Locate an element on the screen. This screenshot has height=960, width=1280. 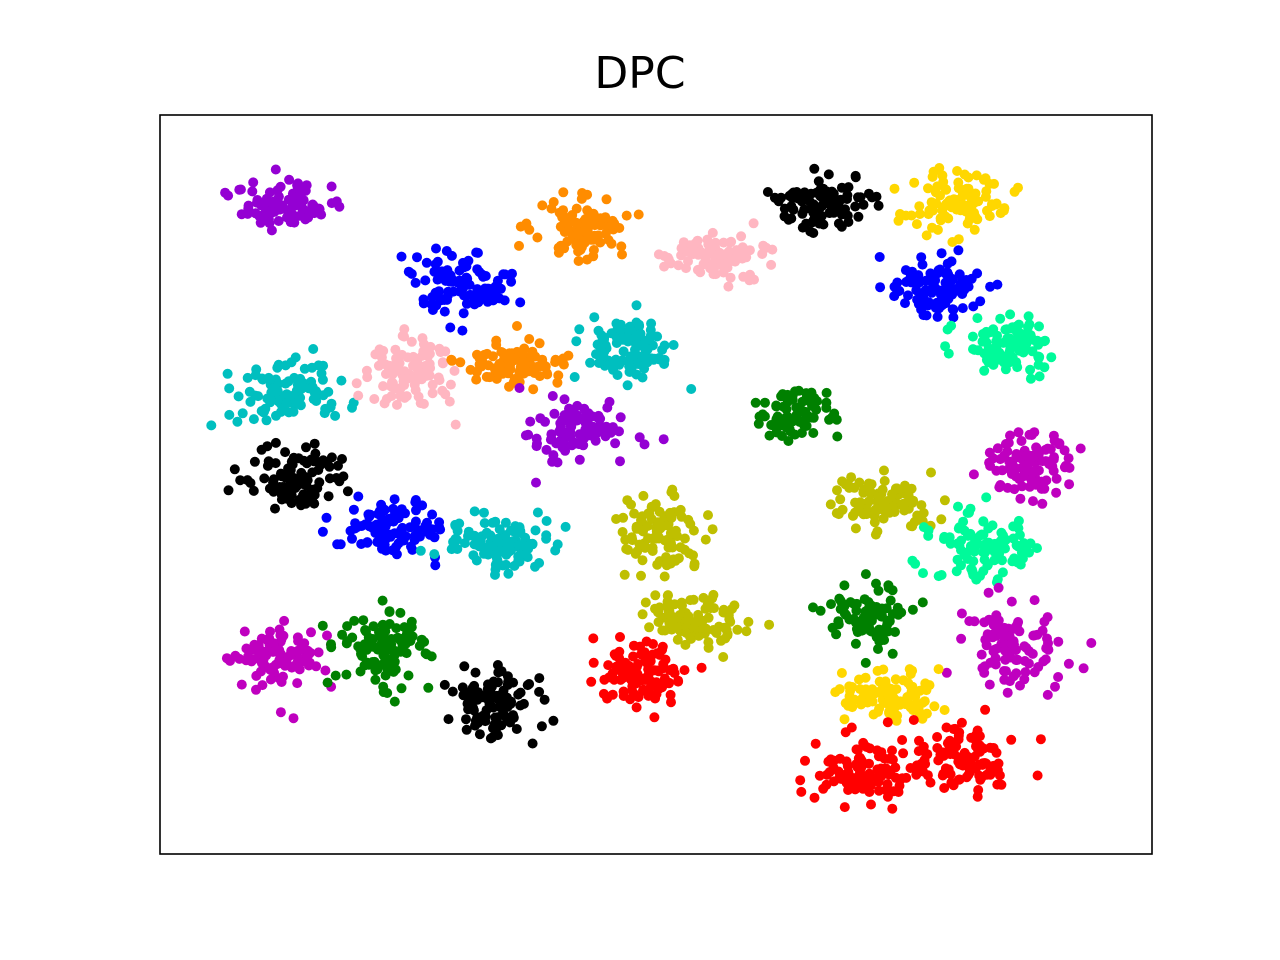
cluster-31-point is located at coordinates (926, 753).